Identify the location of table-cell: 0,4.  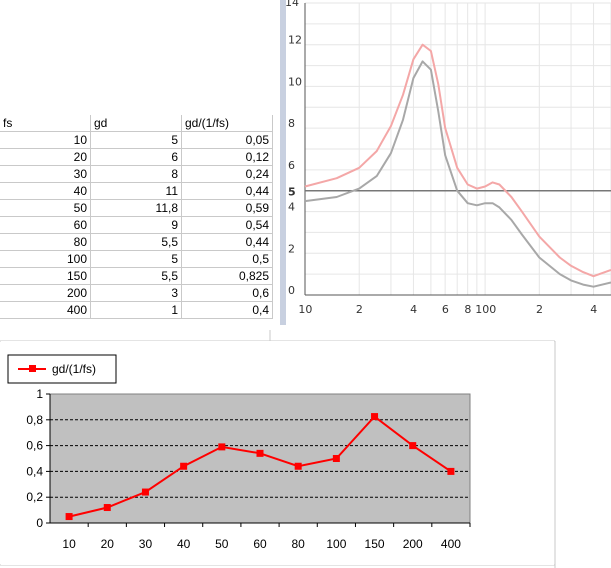
(227, 310).